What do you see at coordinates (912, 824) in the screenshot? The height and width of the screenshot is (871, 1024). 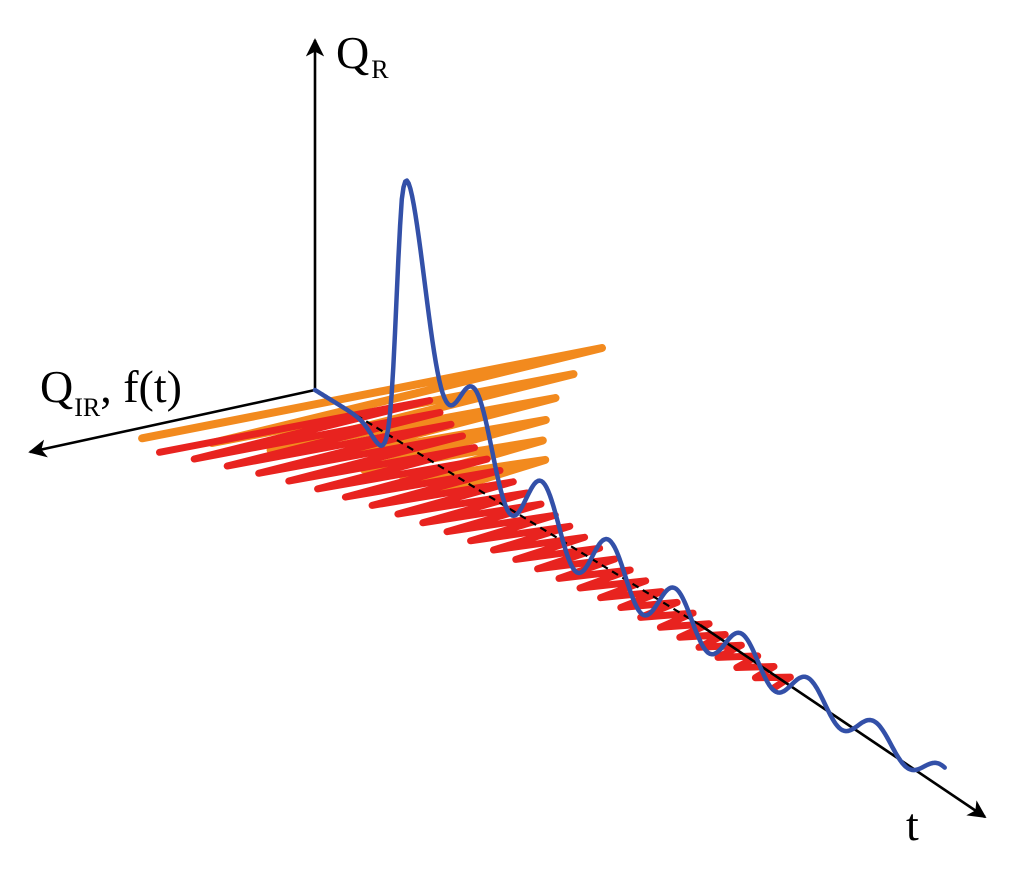 I see `time-axis-label: t` at bounding box center [912, 824].